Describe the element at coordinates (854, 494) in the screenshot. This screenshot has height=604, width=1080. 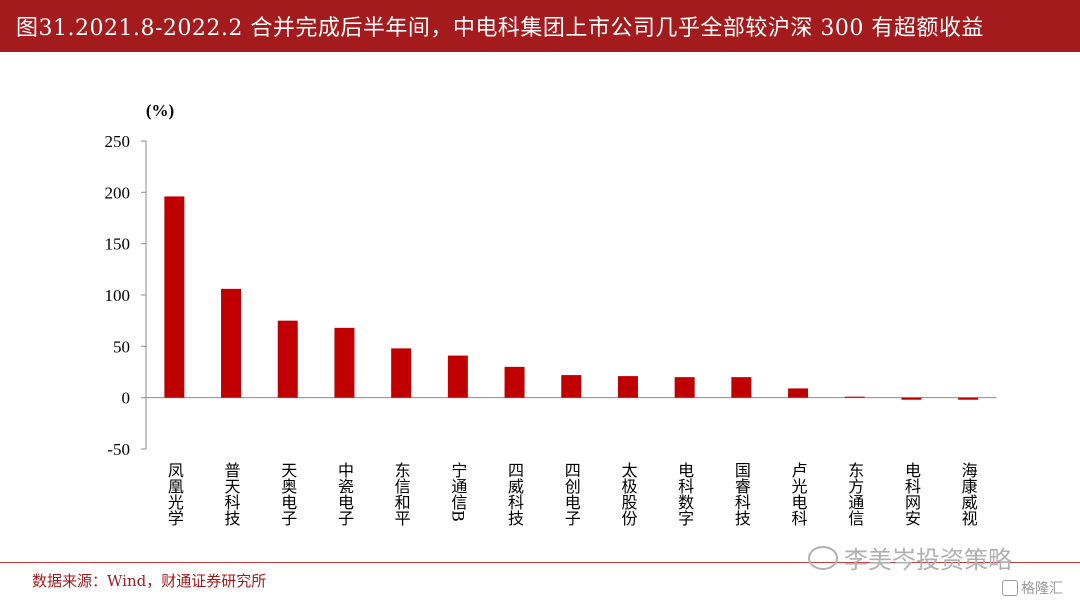
I see `x-category-label: 东方通信` at that location.